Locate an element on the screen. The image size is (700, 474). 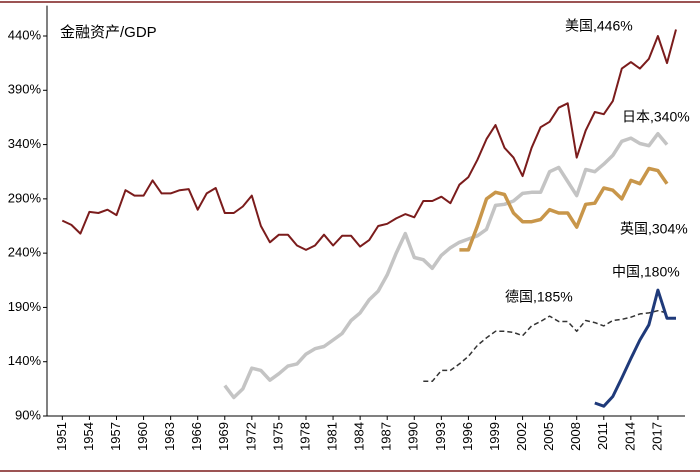
series-label: 德国,185% is located at coordinates (539, 297).